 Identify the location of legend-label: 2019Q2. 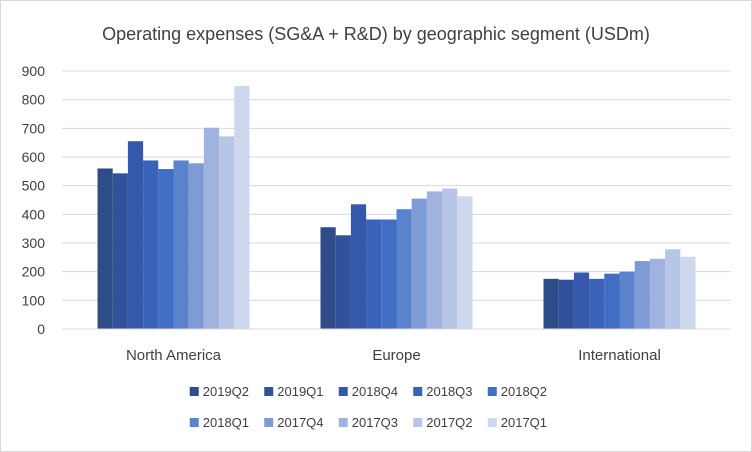
(226, 391).